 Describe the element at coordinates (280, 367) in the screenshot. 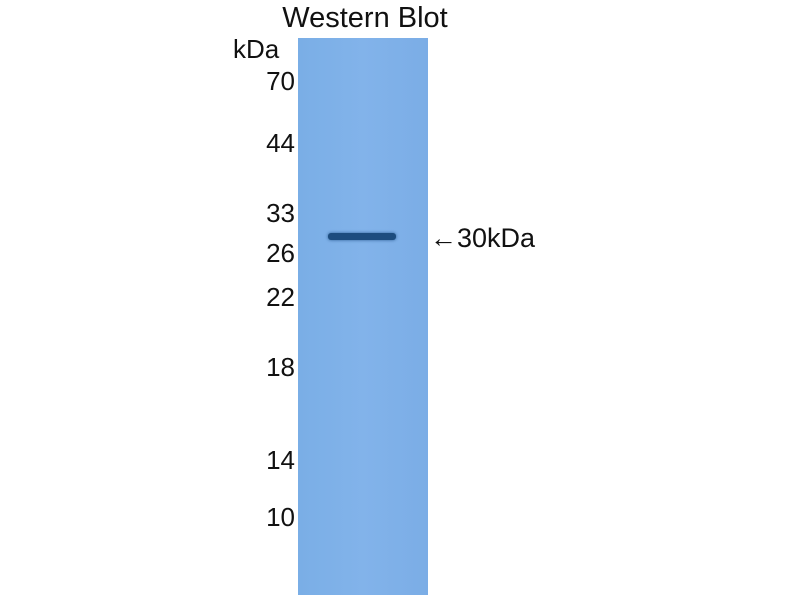

I see `marker-18: 18` at that location.